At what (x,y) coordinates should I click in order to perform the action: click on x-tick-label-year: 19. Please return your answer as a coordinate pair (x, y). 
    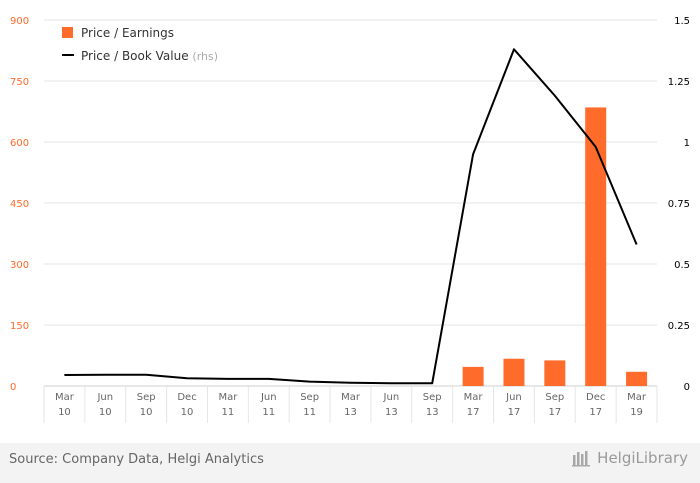
    Looking at the image, I should click on (636, 412).